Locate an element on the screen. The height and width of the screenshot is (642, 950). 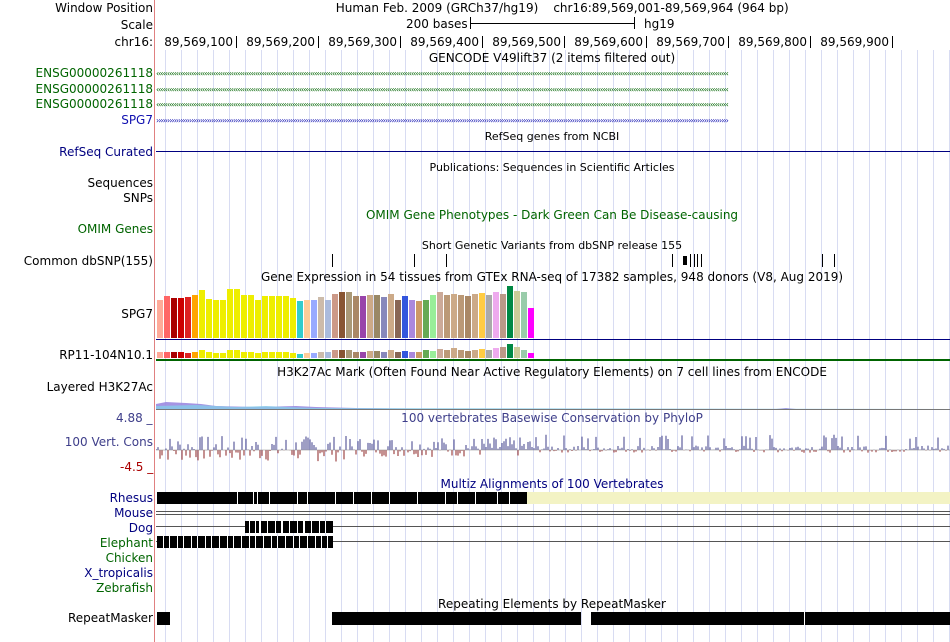
h3k27ac-label: Layered H3K27Ac is located at coordinates (99, 387).